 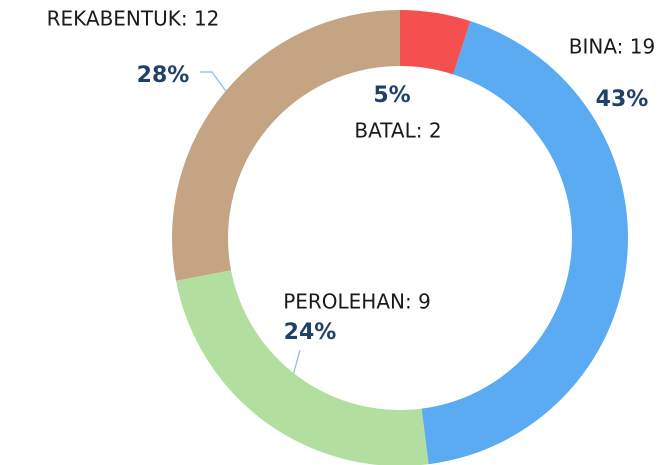 I want to click on slice-label: REKABENTUK: 12, so click(x=133, y=19).